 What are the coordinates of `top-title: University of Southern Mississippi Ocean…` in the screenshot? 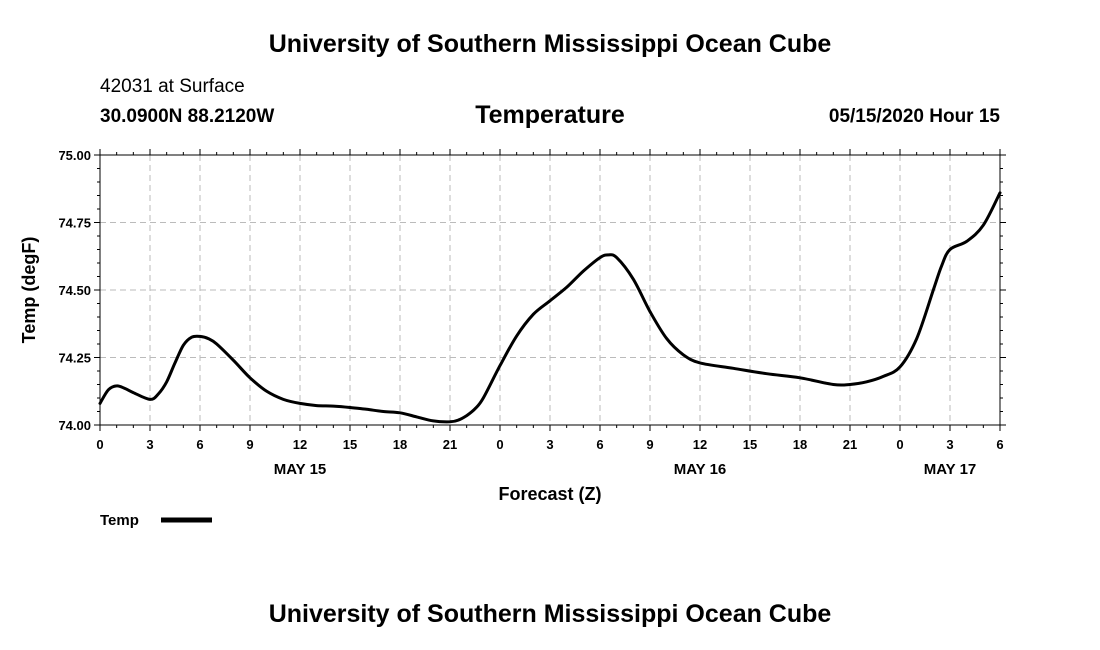 It's located at (550, 44).